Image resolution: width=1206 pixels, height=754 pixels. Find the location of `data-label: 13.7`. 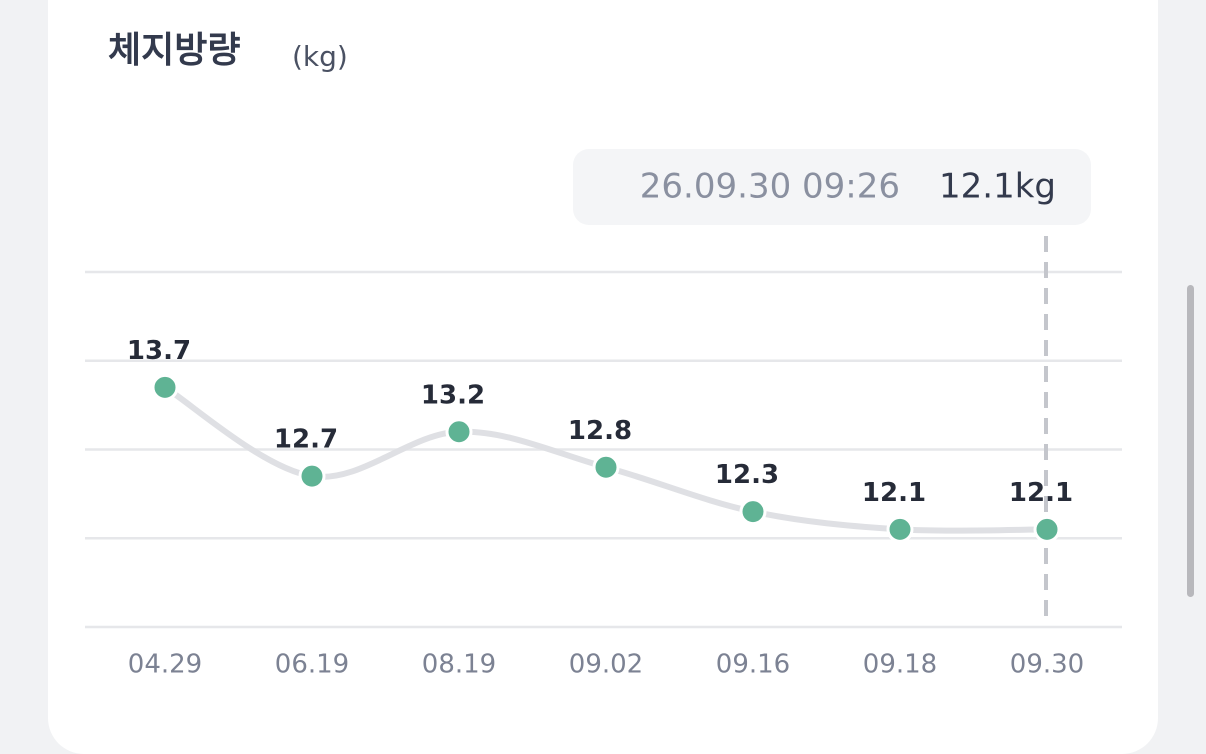

data-label: 13.7 is located at coordinates (159, 351).